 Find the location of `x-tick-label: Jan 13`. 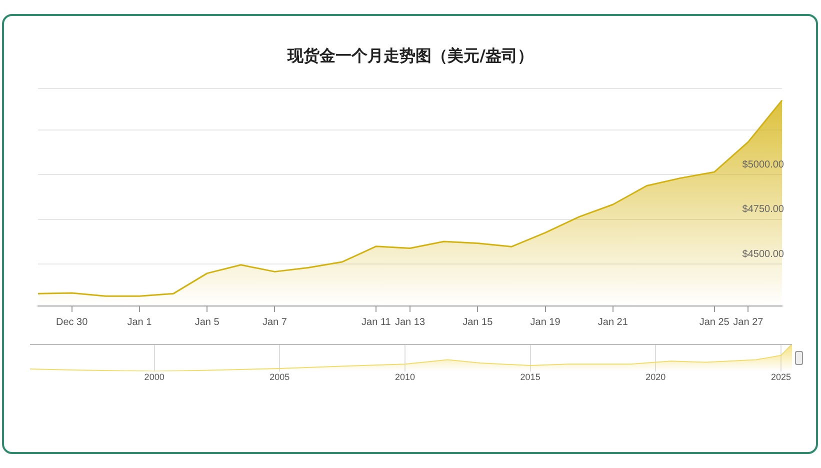

x-tick-label: Jan 13 is located at coordinates (410, 322).